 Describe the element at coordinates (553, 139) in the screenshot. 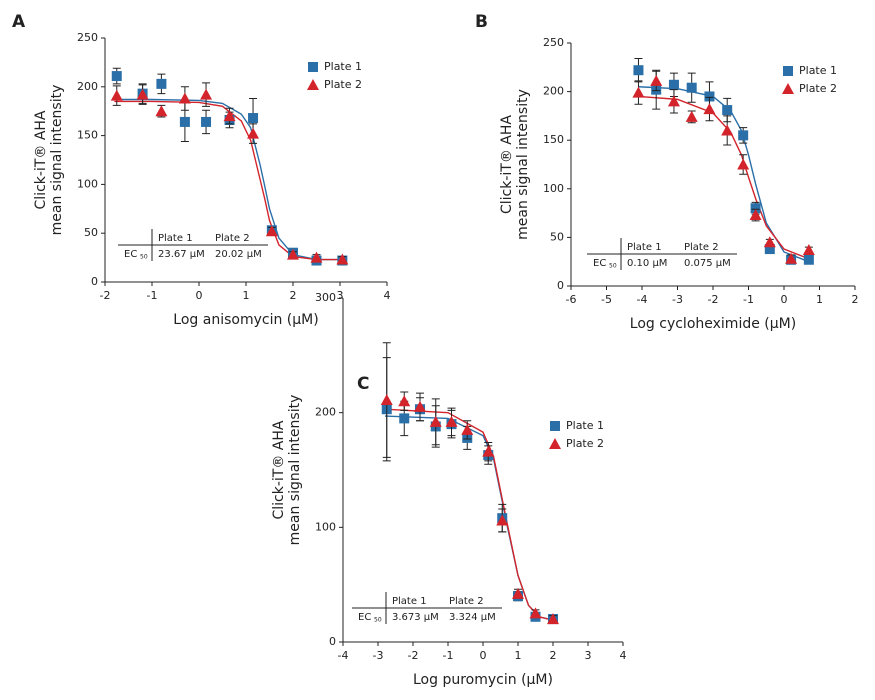

I see `y-tick-label: 150` at that location.